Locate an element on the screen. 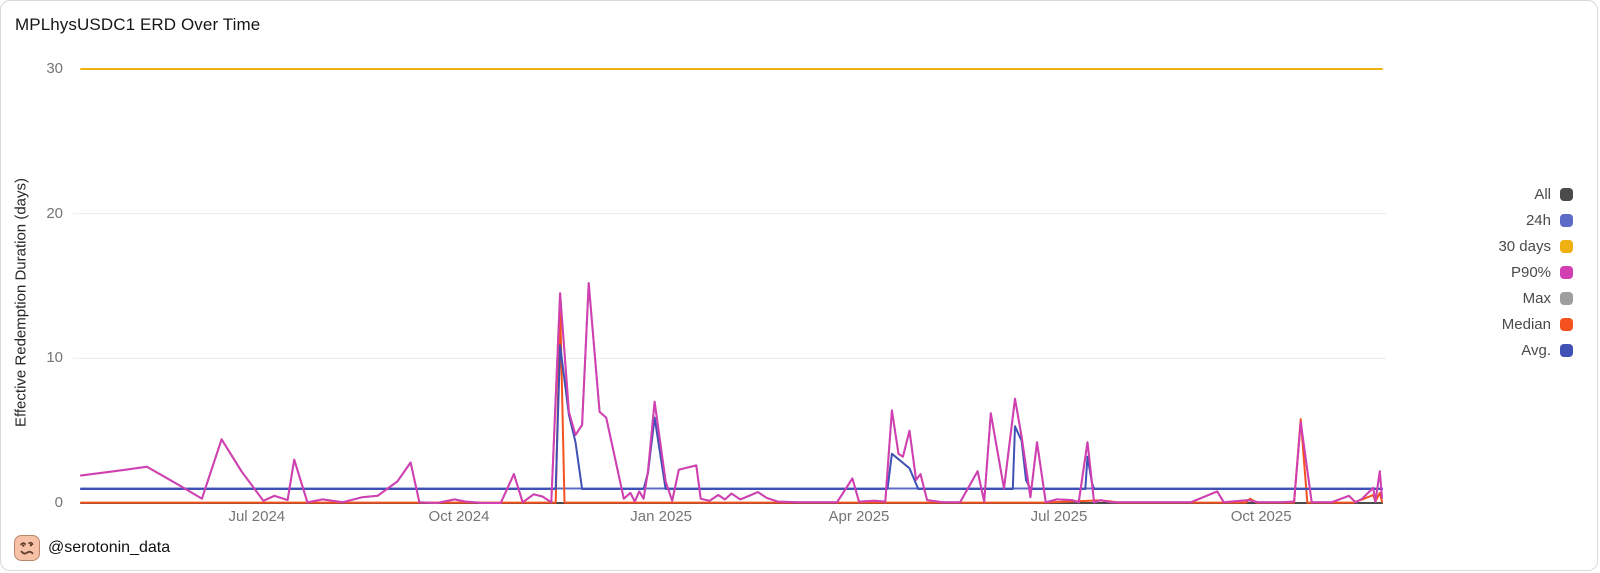  x-tick-label: Jul 2024 is located at coordinates (257, 516).